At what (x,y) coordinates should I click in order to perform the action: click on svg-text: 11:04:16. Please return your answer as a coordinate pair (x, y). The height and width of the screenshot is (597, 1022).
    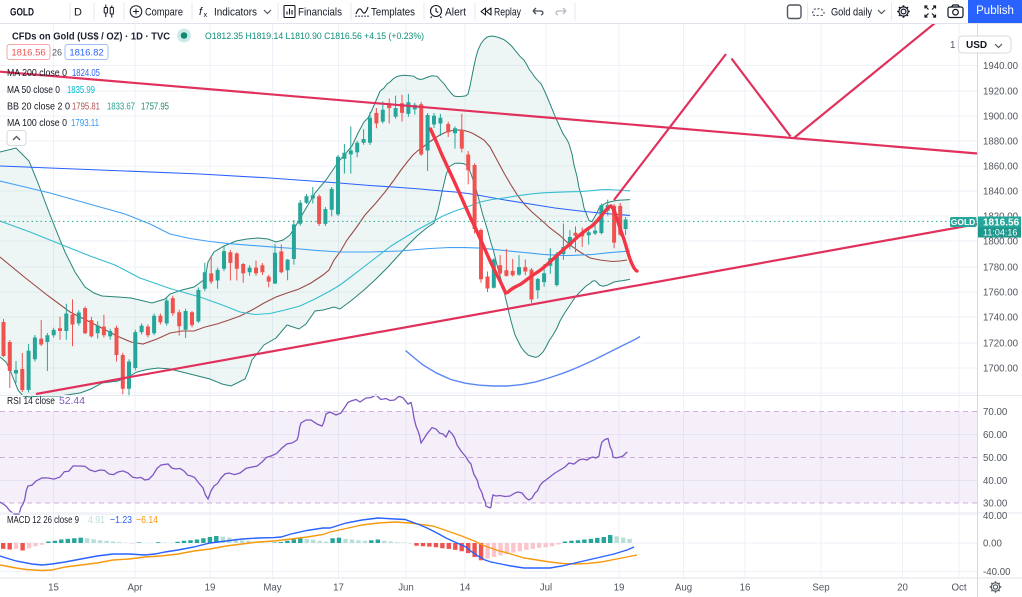
    Looking at the image, I should click on (1000, 233).